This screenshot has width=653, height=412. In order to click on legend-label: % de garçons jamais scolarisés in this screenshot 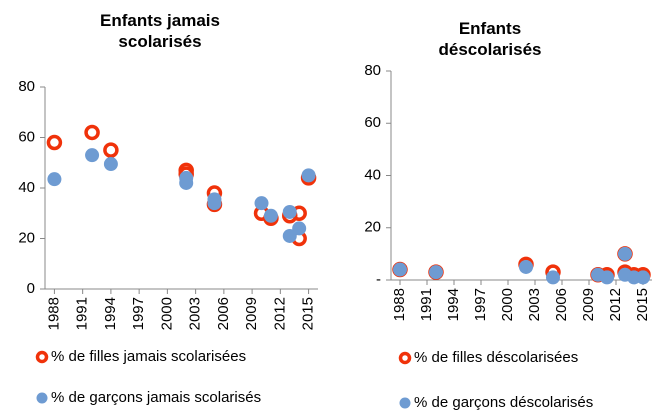, I will do `click(156, 397)`.